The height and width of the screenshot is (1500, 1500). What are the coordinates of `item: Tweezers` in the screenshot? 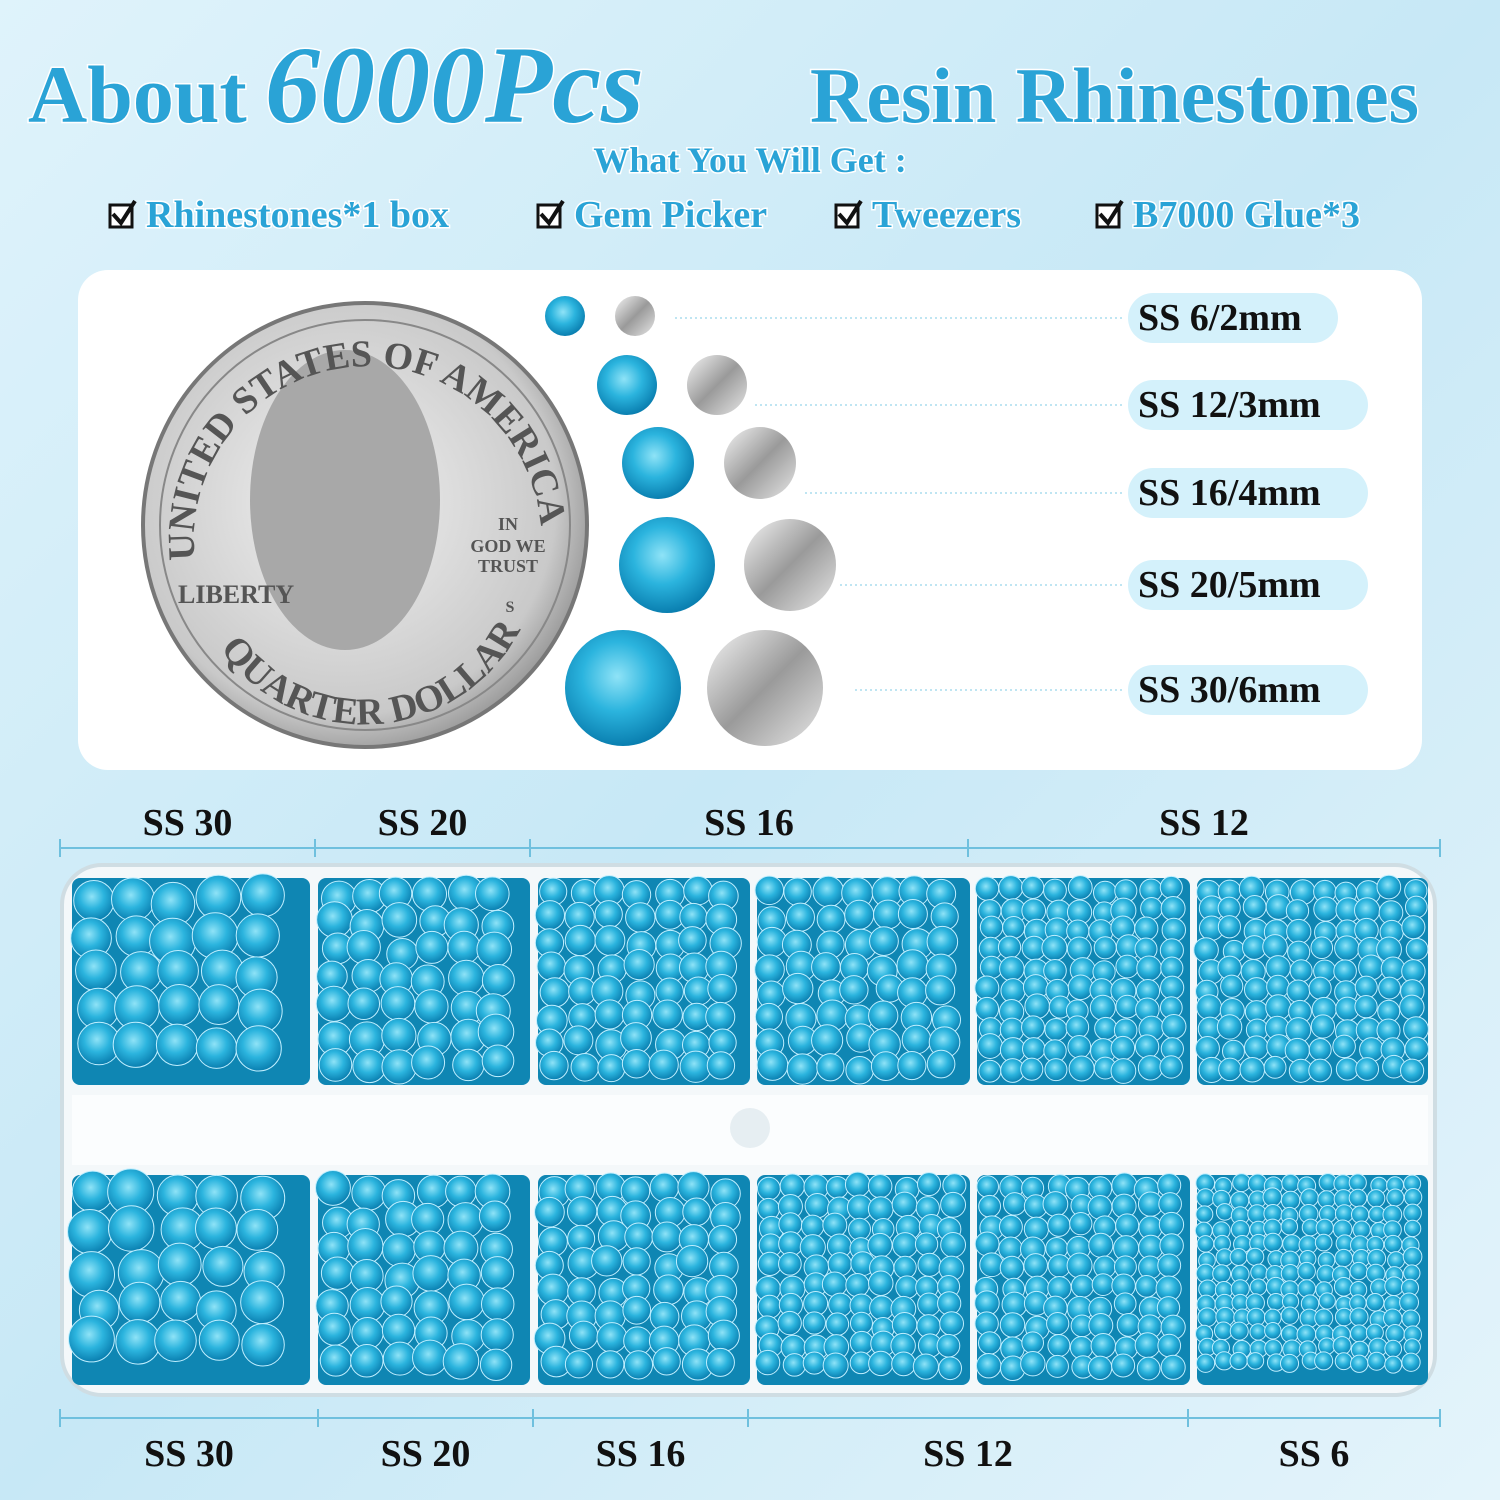 It's located at (946, 215).